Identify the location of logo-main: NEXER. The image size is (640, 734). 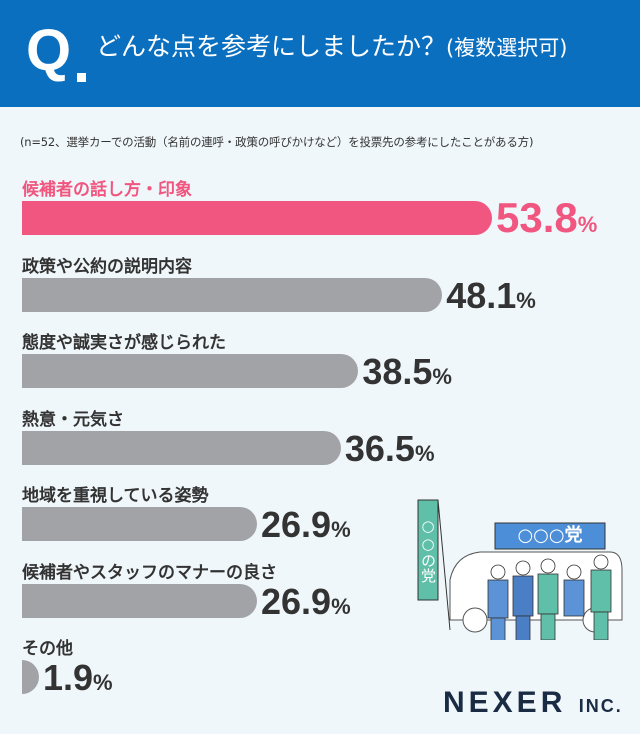
(505, 702).